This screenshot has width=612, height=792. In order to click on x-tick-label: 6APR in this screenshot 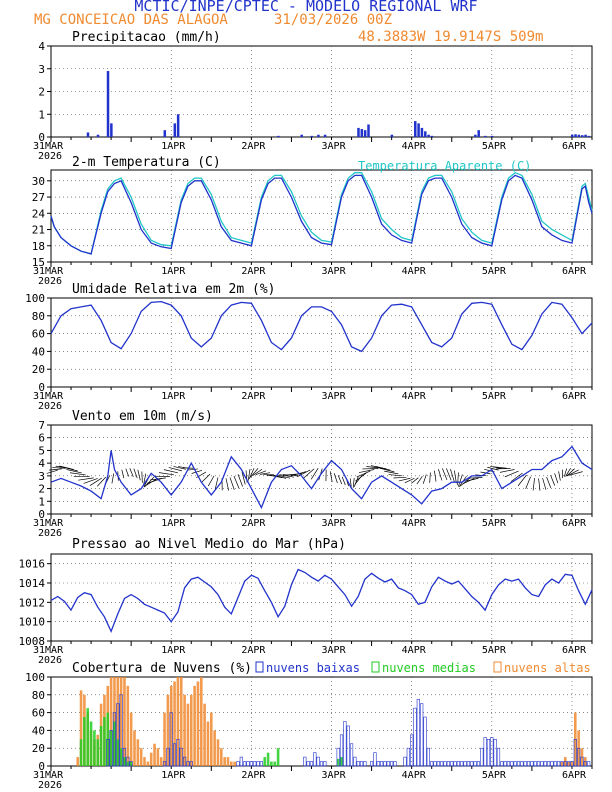, I will do `click(574, 146)`.